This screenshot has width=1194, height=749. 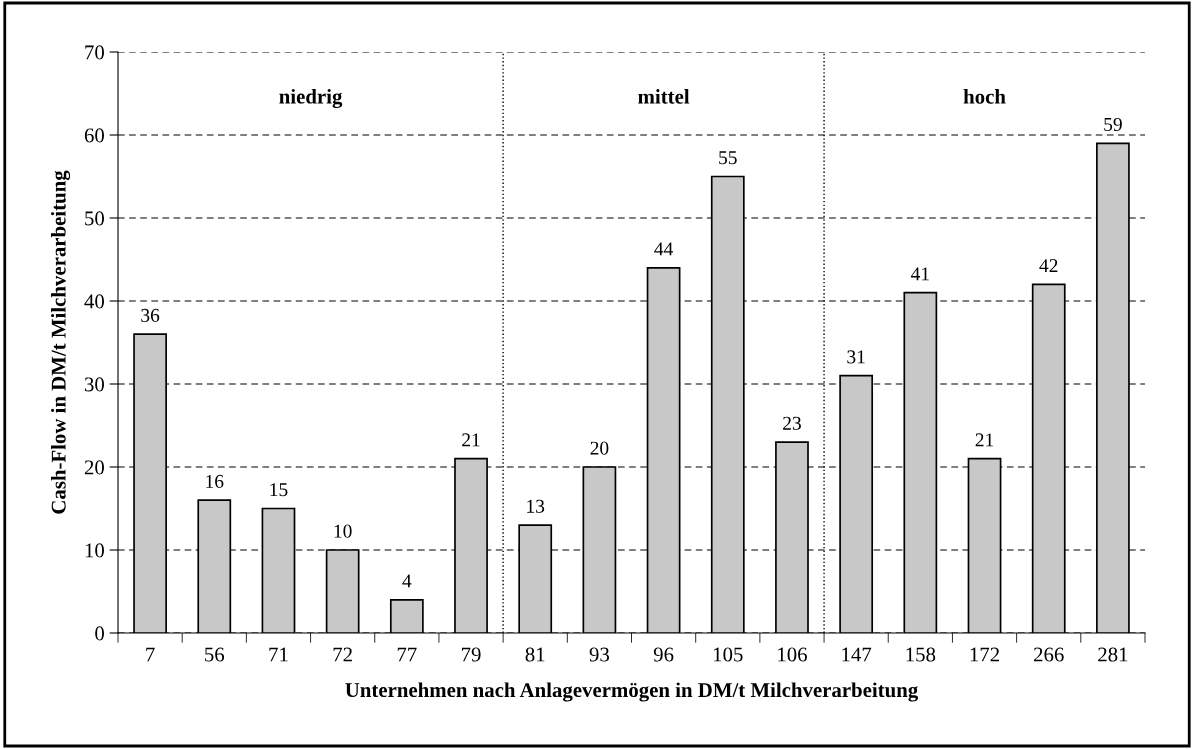 What do you see at coordinates (664, 96) in the screenshot?
I see `annotation: mittel` at bounding box center [664, 96].